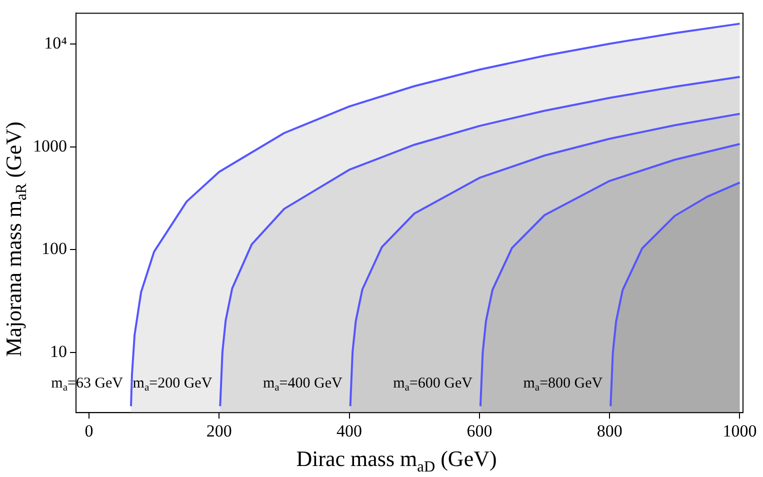  Describe the element at coordinates (219, 430) in the screenshot. I see `x-tick-label: 200` at that location.